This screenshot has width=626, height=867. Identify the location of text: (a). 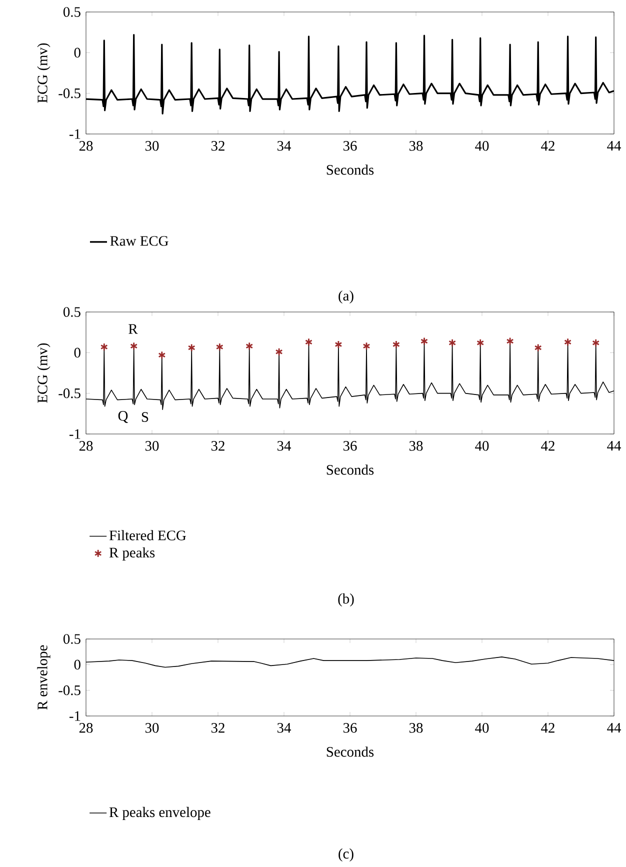
(346, 297).